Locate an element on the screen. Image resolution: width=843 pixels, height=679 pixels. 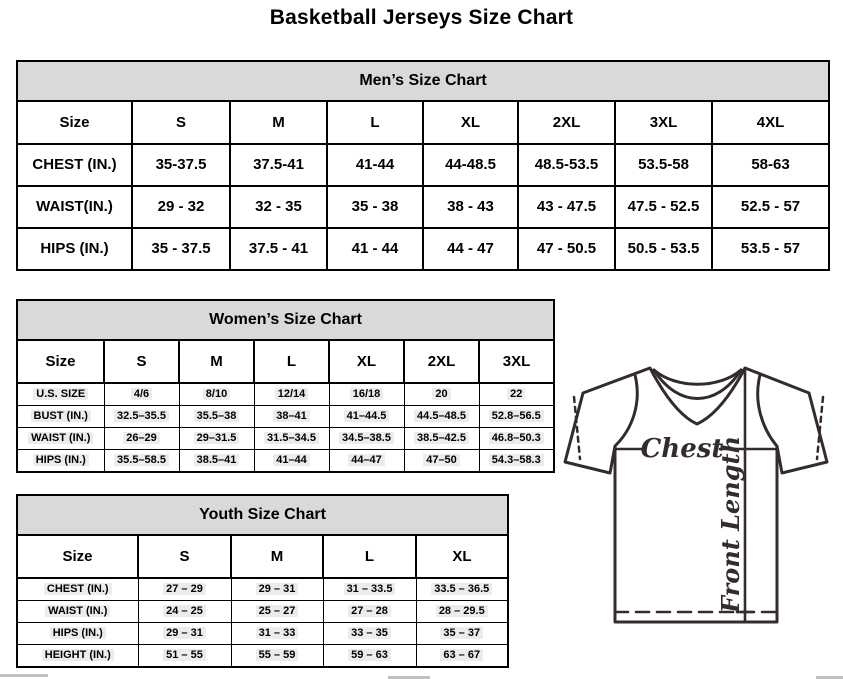
mens-size-col-2XL: 2XL is located at coordinates (566, 122).